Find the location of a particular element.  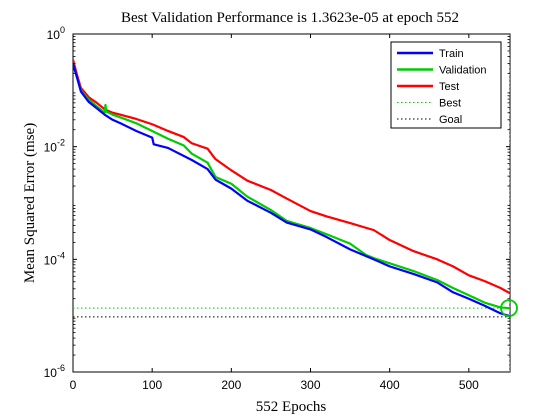

legend: Train Validation Test Best Goal is located at coordinates (446, 85).